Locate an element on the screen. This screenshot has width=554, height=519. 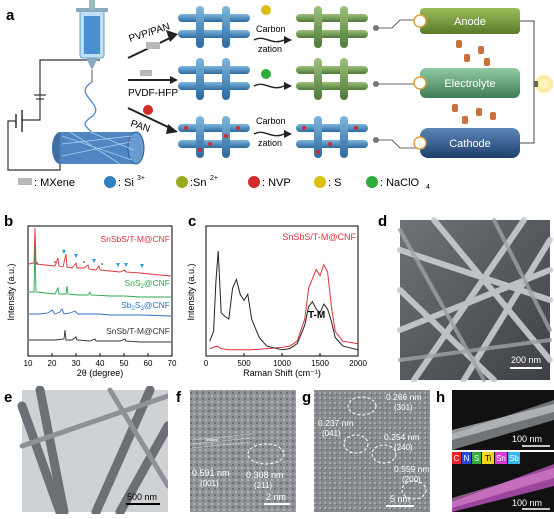
legend-si: : Si is located at coordinates (126, 183).